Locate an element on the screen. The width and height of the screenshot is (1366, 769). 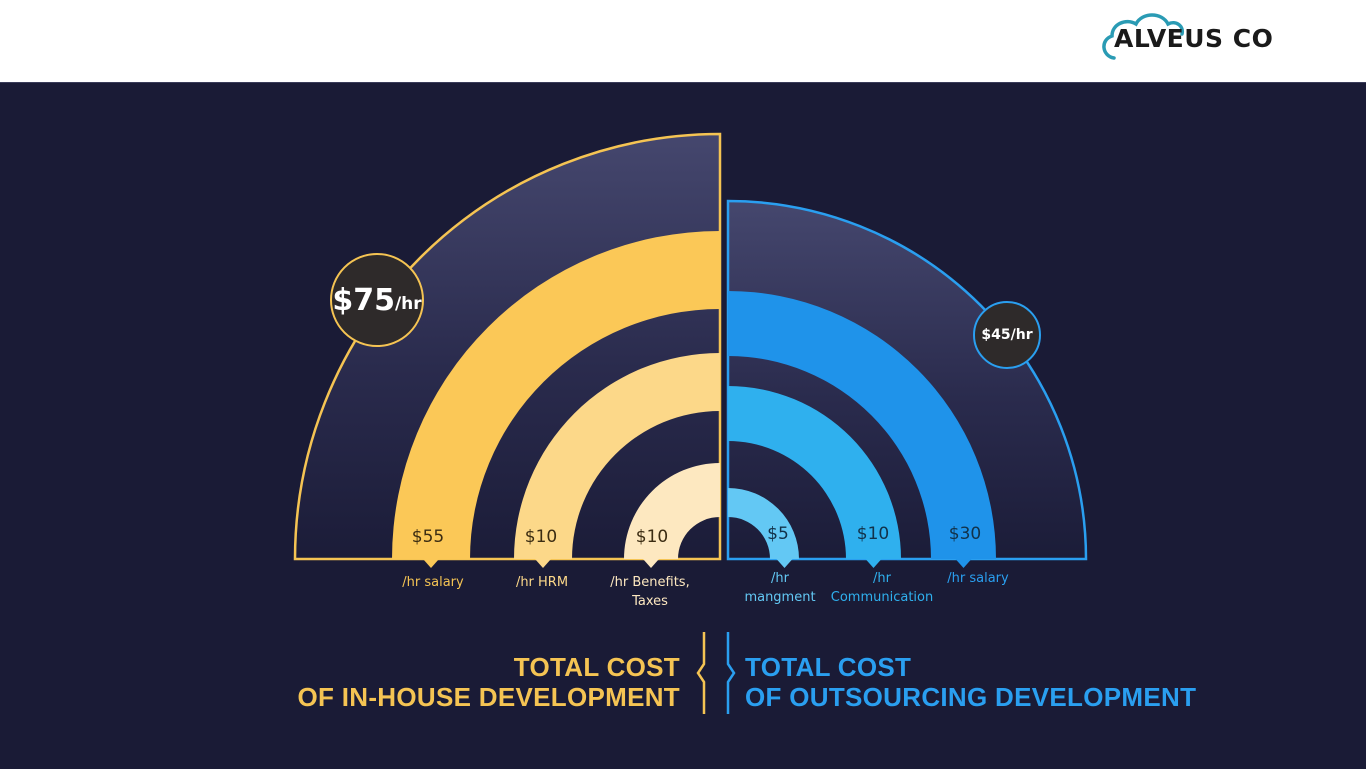
brand-name: ALVEUS CO is located at coordinates (1194, 38).